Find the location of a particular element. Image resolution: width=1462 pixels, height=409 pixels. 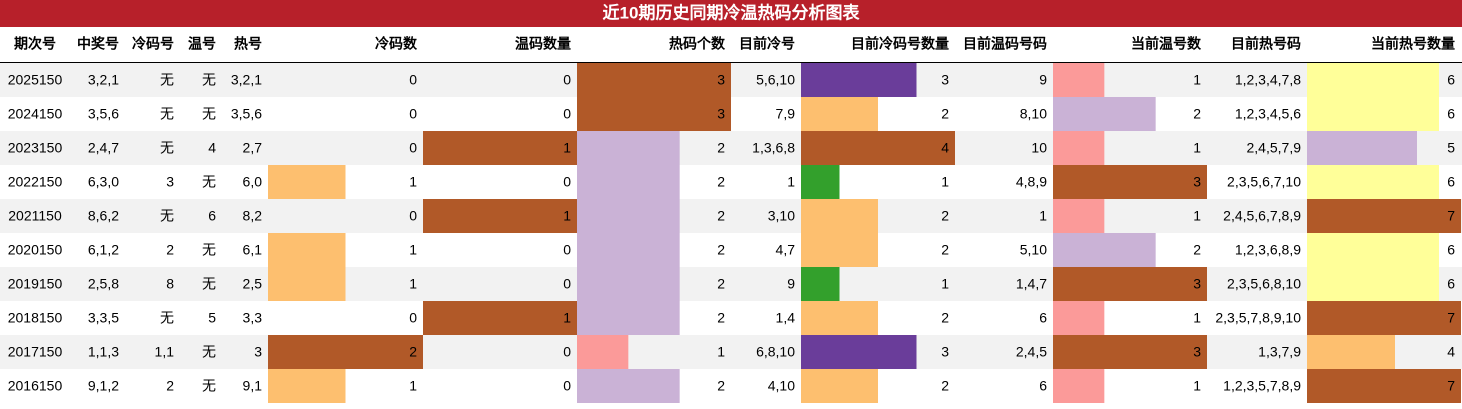

cell: 4,7 is located at coordinates (786, 250).